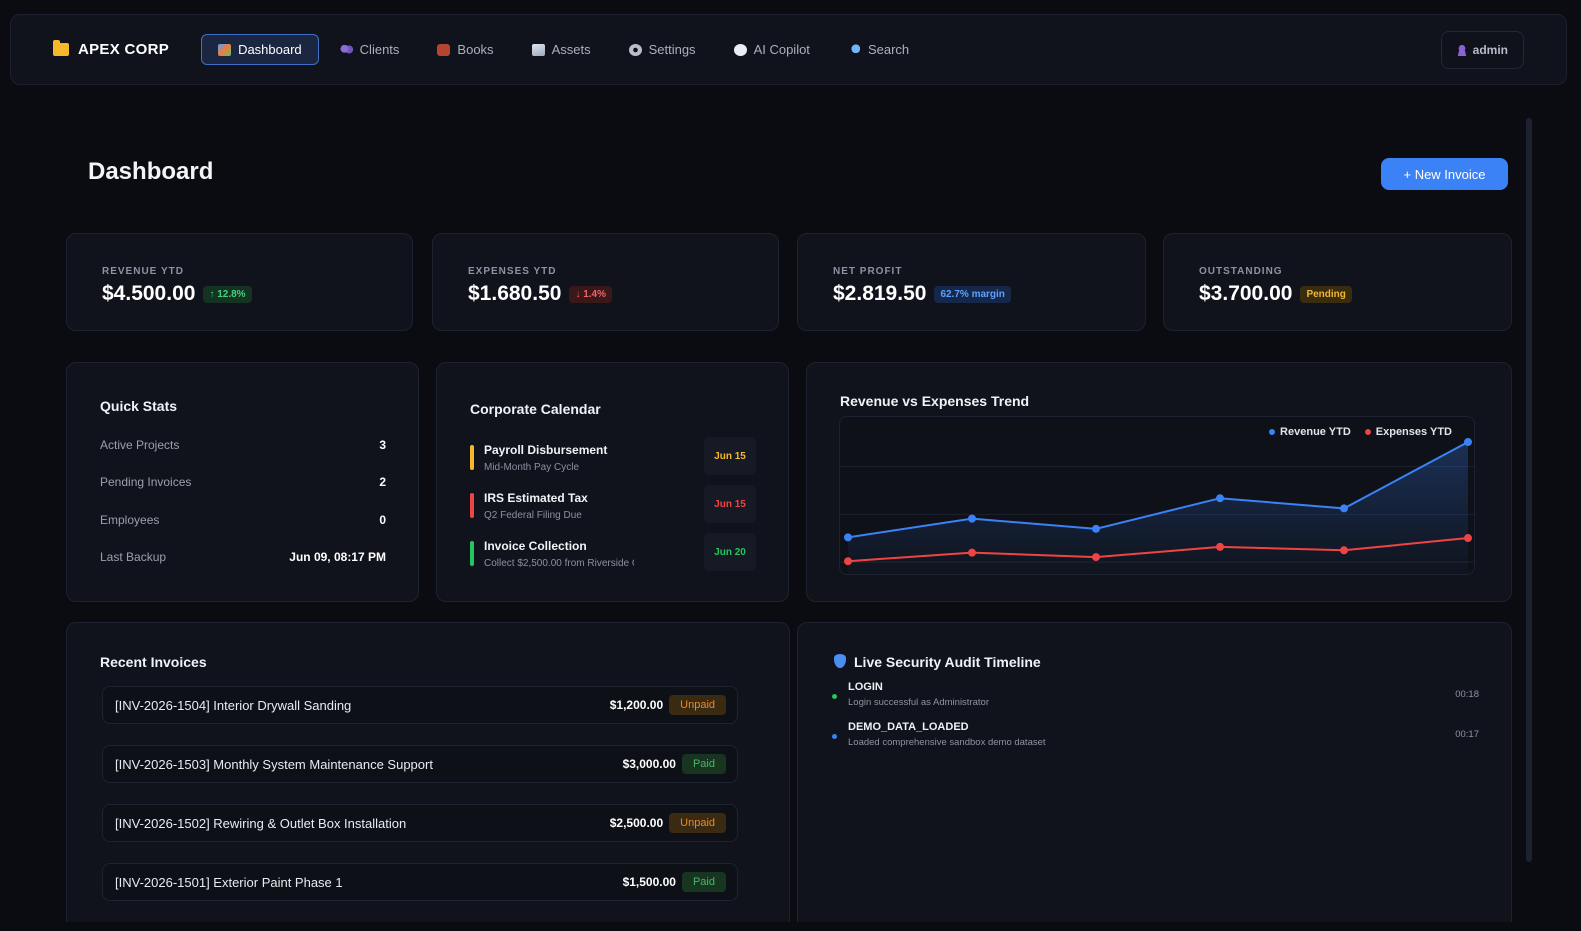 Image resolution: width=1581 pixels, height=931 pixels. I want to click on kpi-value: $3.700.00, so click(1246, 293).